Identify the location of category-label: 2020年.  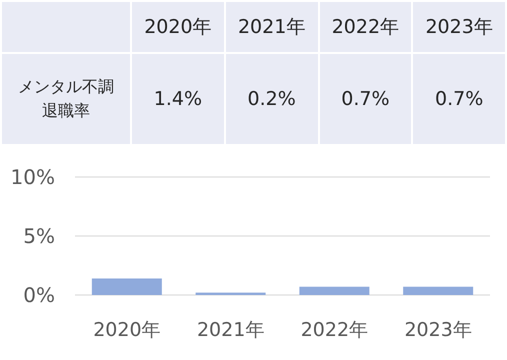
(178, 27).